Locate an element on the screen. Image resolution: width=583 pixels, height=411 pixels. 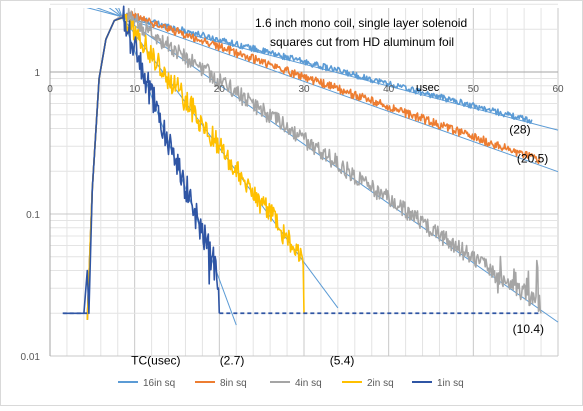
legend-entry: 4in sq is located at coordinates (296, 383).